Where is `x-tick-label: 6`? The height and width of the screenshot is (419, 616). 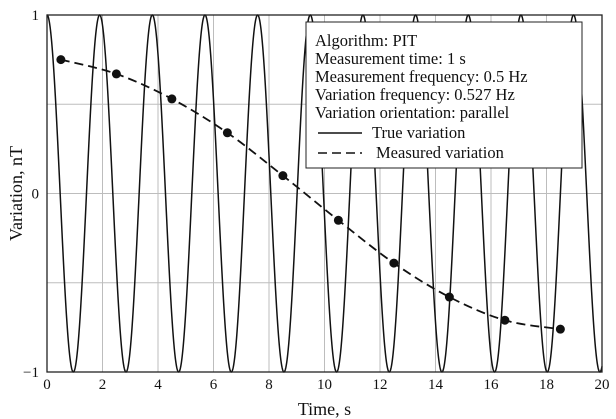
x-tick-label: 6 is located at coordinates (214, 385).